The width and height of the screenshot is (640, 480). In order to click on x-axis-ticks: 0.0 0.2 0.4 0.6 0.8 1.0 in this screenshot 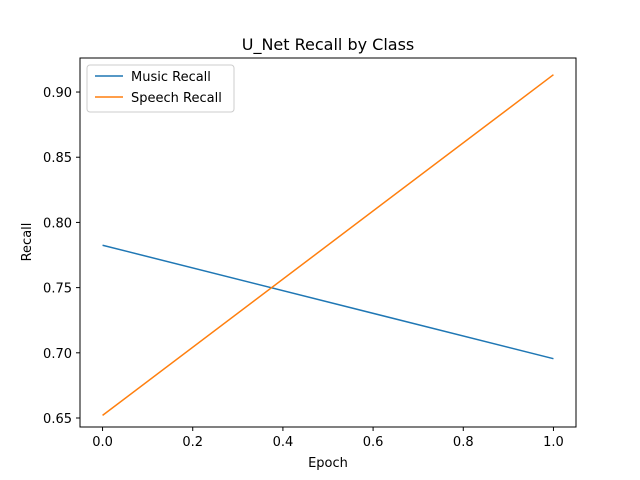, I will do `click(328, 438)`.